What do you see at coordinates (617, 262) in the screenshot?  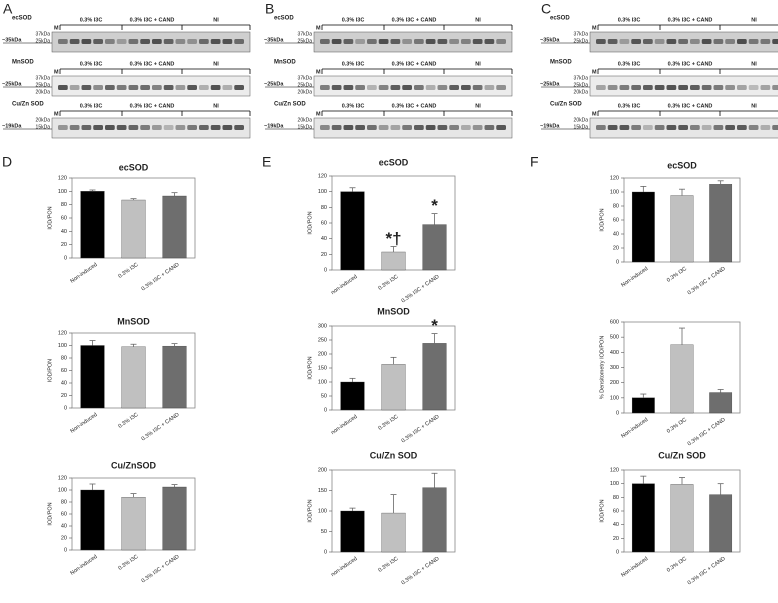 I see `y-tick-label: 0` at bounding box center [617, 262].